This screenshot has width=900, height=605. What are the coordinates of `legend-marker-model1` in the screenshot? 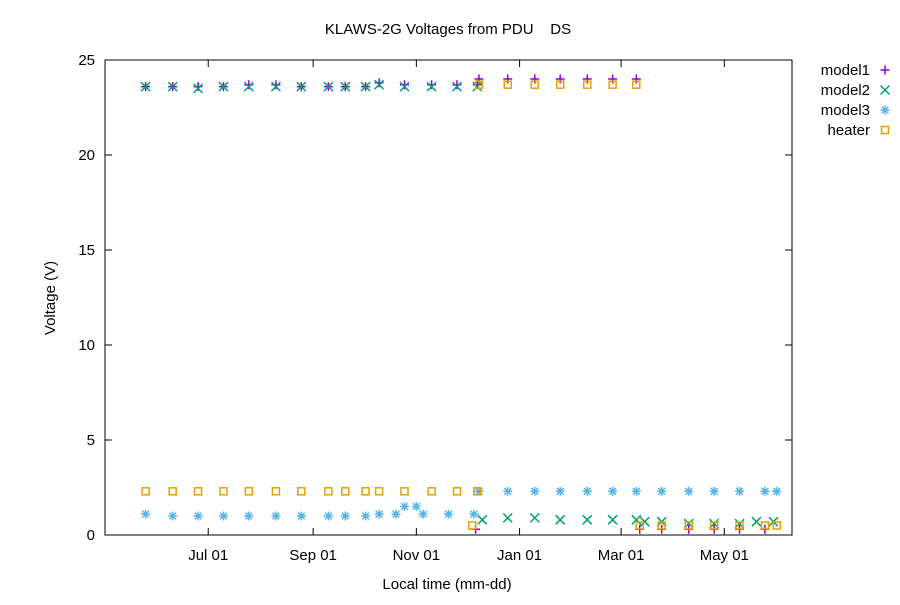 It's located at (885, 70).